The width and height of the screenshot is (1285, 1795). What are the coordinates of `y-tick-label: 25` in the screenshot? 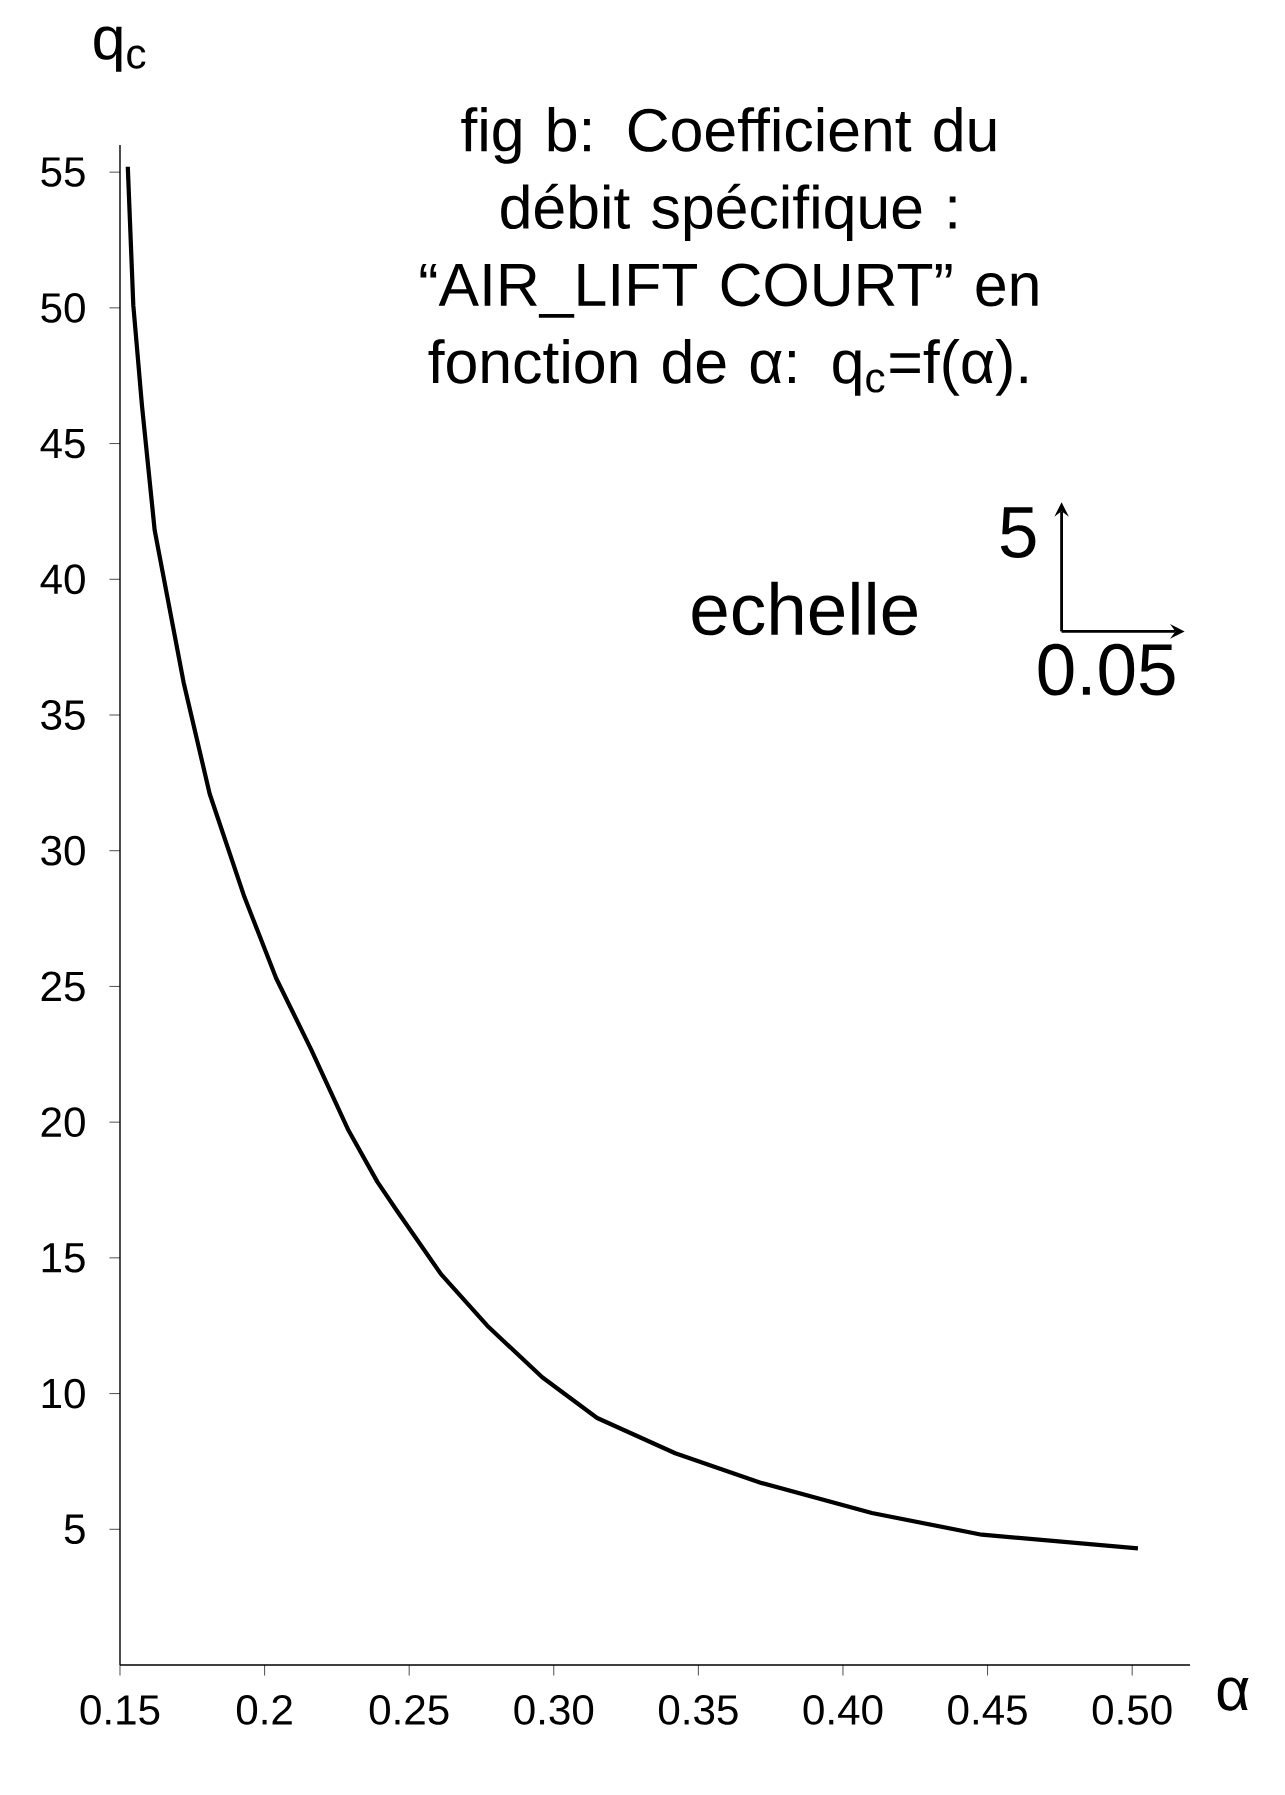 It's located at (63, 986).